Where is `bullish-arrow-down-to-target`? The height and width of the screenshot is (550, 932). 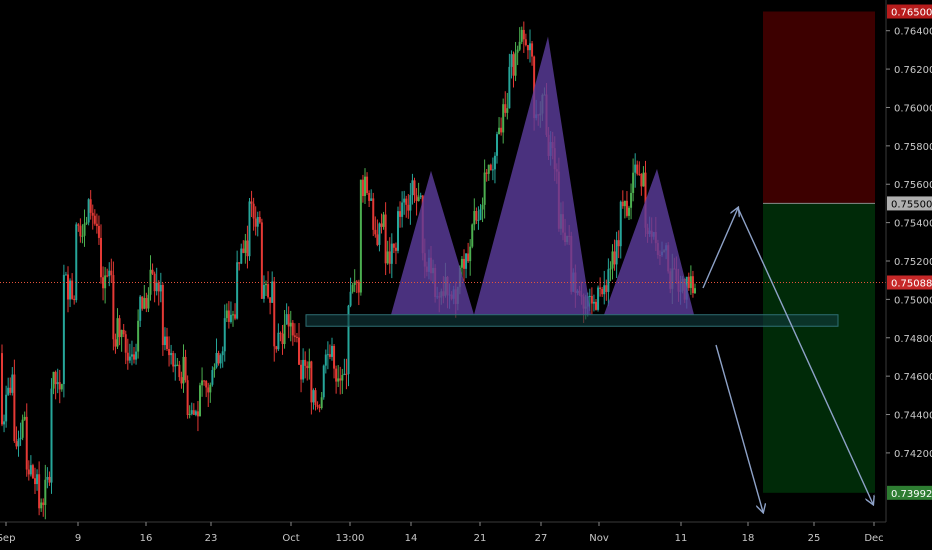 bullish-arrow-down-to-target is located at coordinates (805, 355).